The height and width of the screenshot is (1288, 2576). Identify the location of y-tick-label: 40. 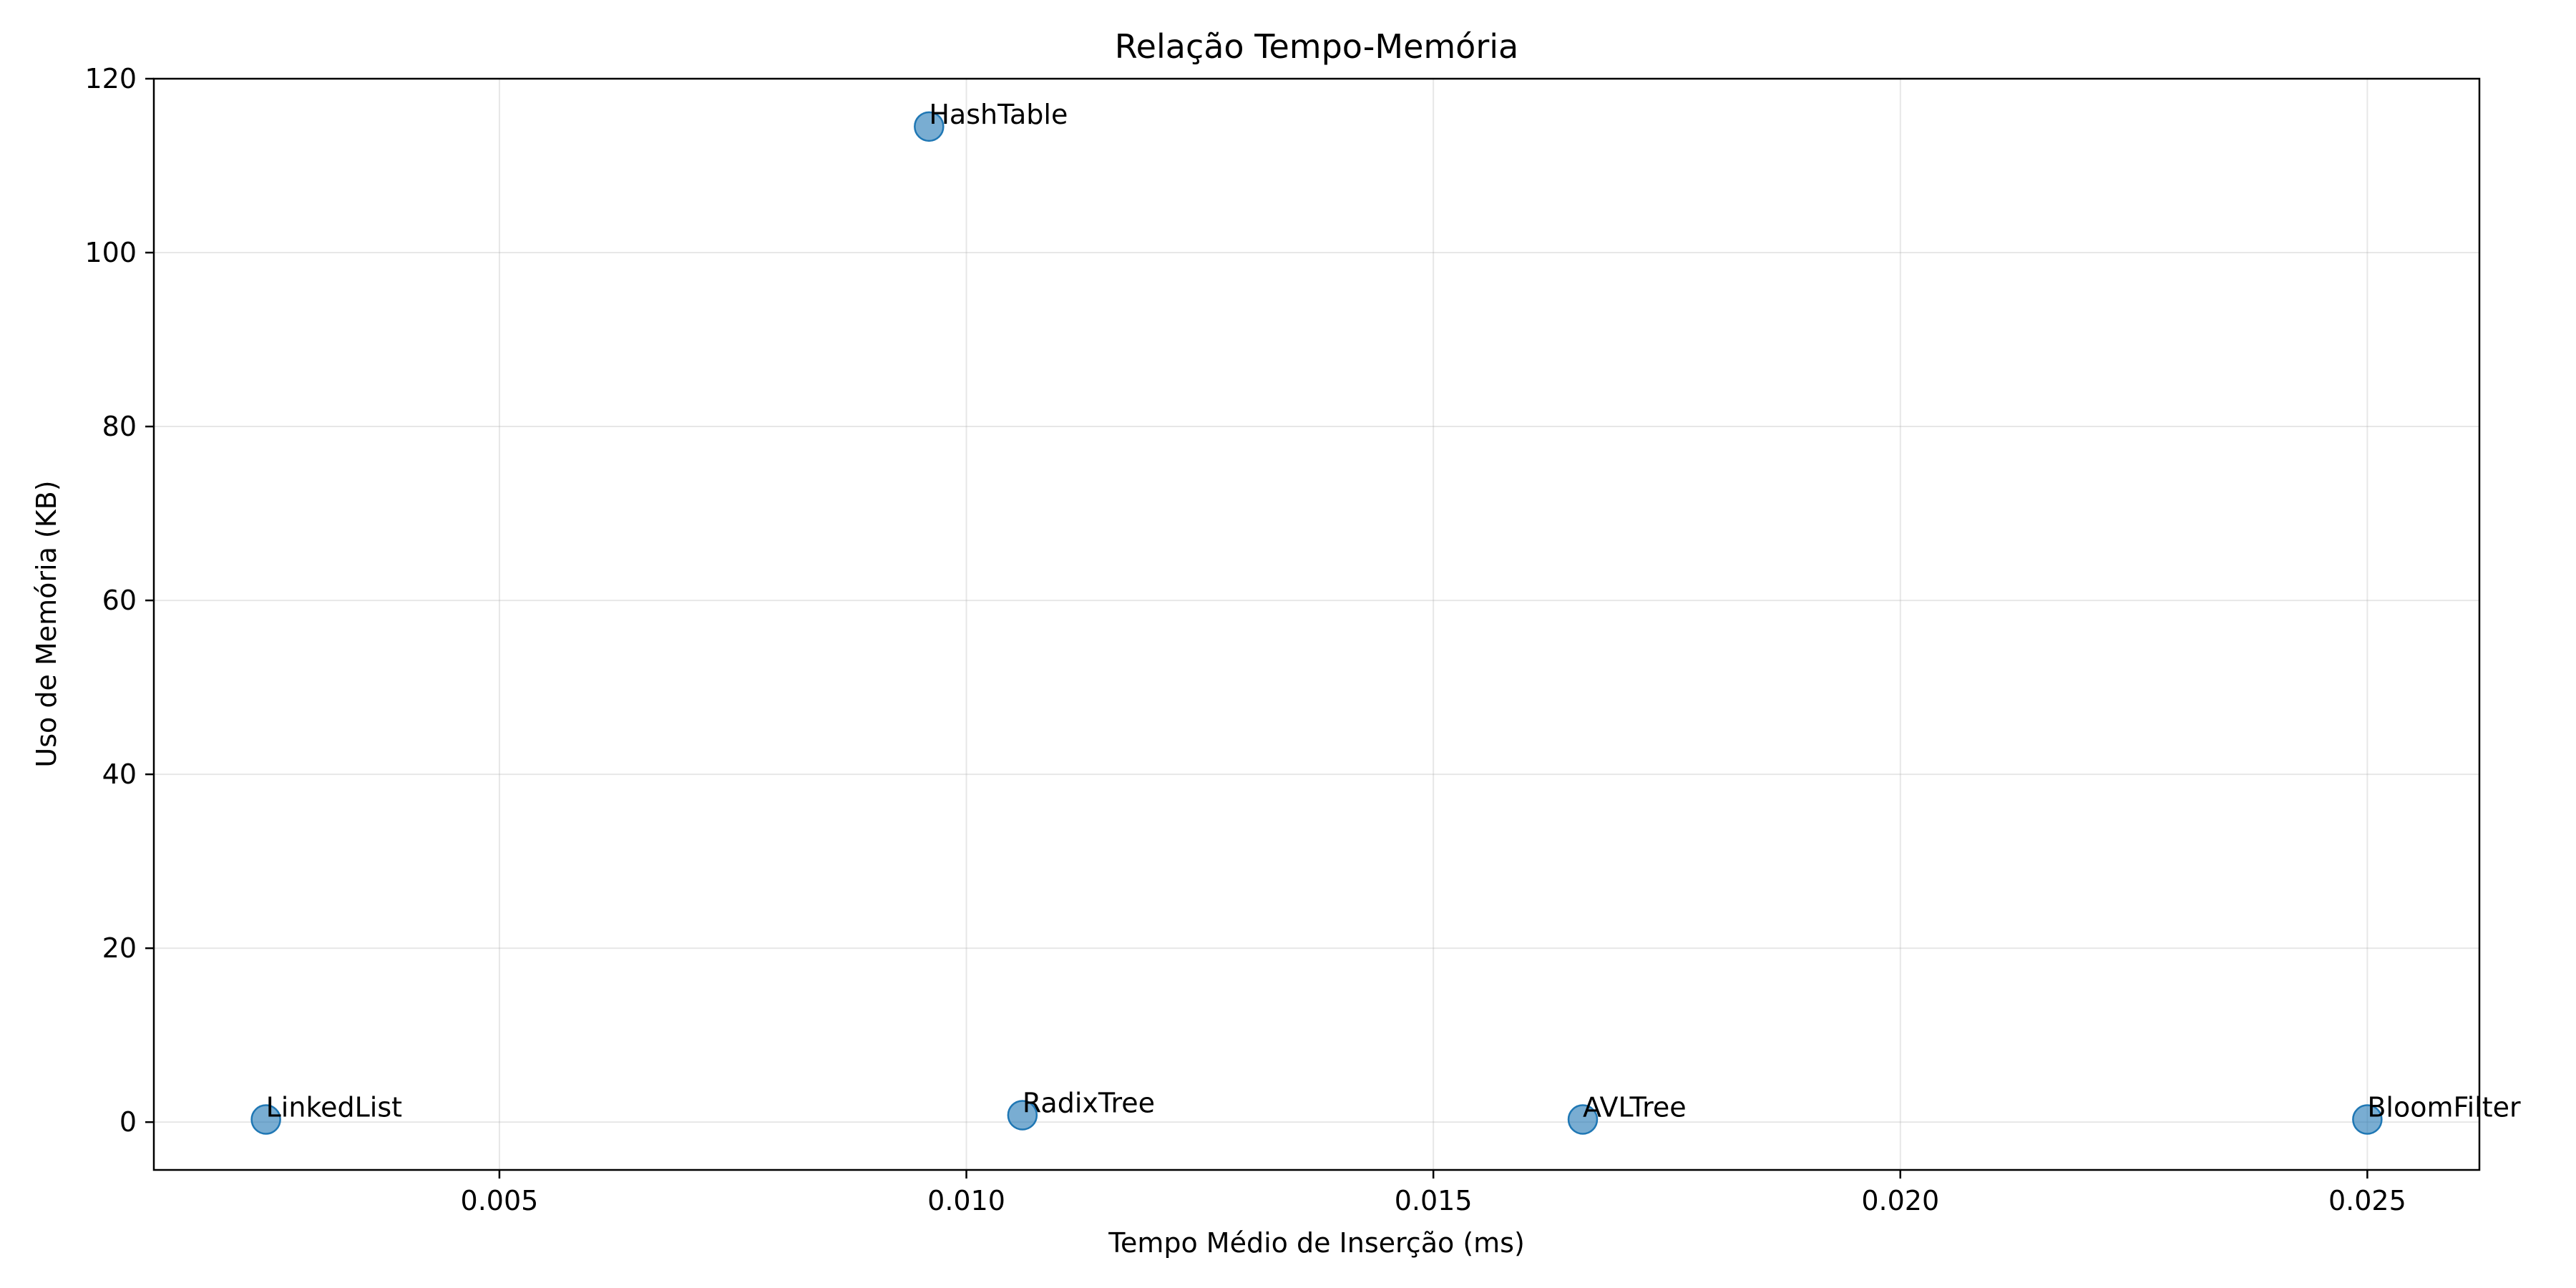
(119, 774).